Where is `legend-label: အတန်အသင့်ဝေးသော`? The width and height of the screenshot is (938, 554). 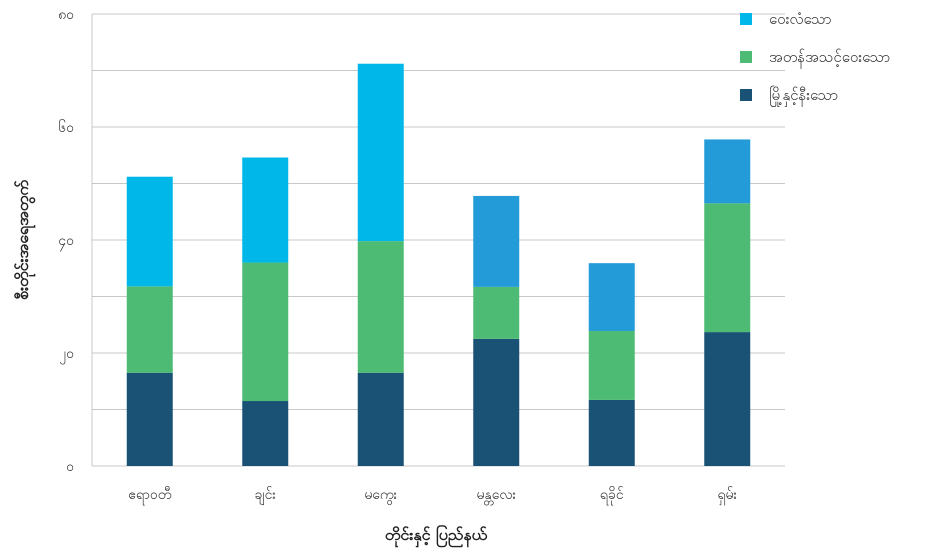
legend-label: အတန်အသင့်ဝေးသော is located at coordinates (829, 58).